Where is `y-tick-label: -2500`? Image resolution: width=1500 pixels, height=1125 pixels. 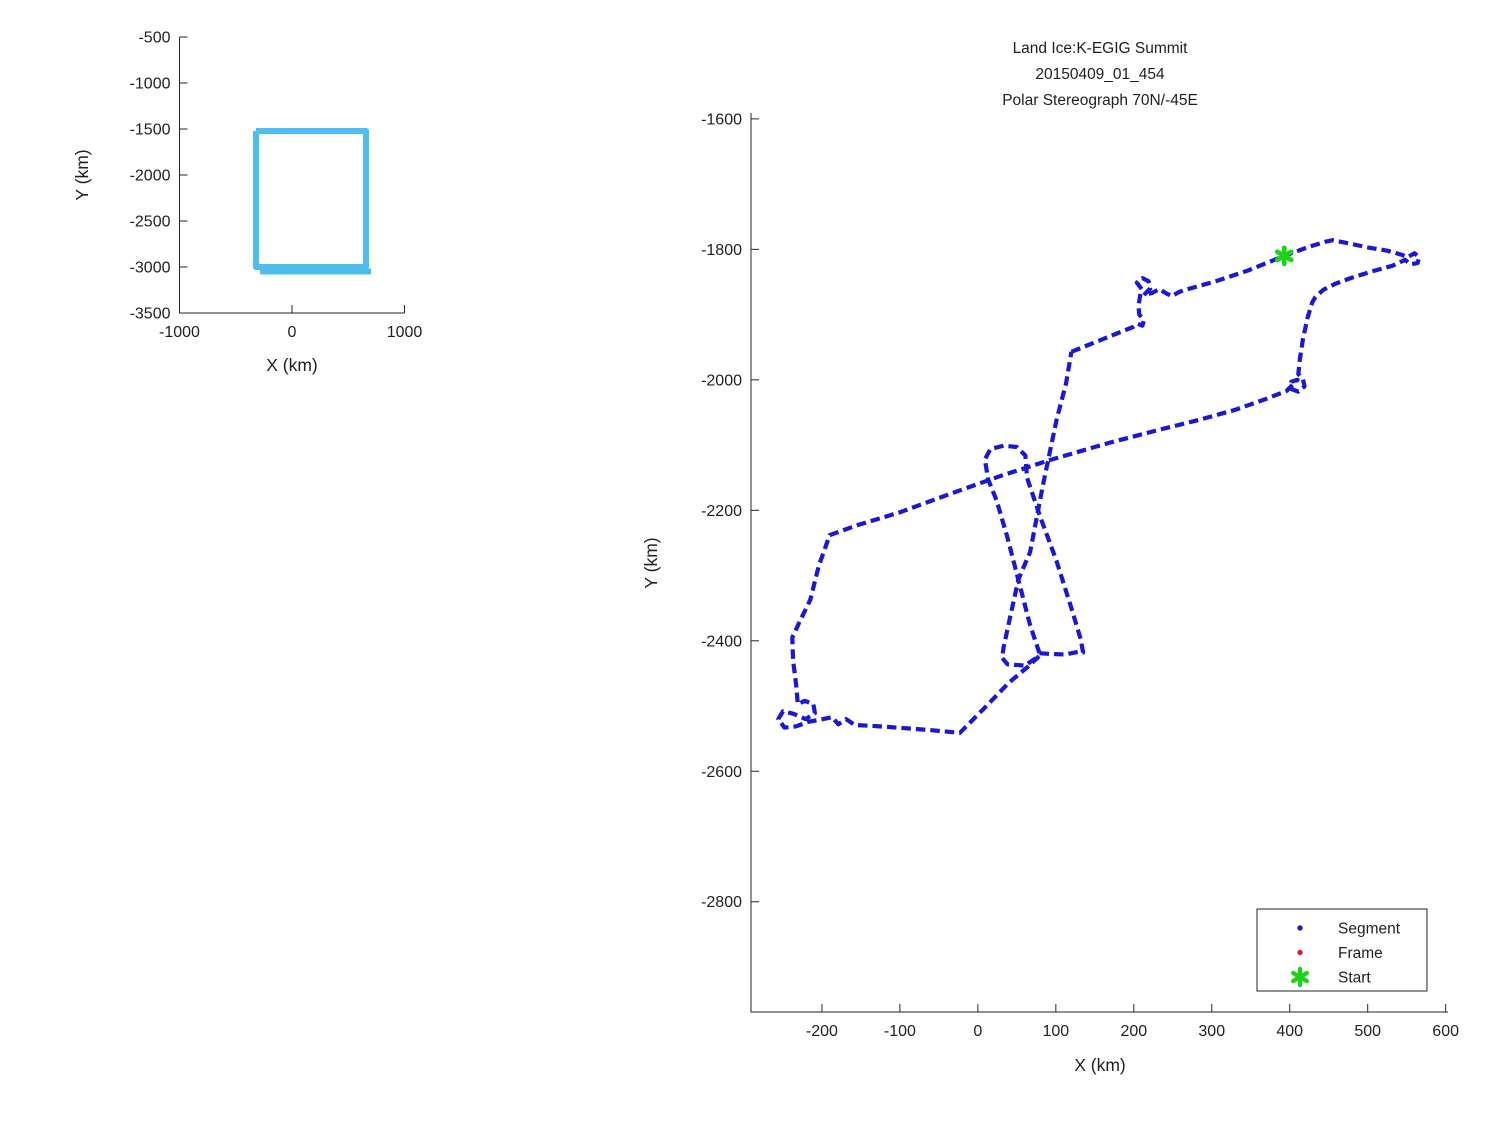
y-tick-label: -2500 is located at coordinates (150, 222).